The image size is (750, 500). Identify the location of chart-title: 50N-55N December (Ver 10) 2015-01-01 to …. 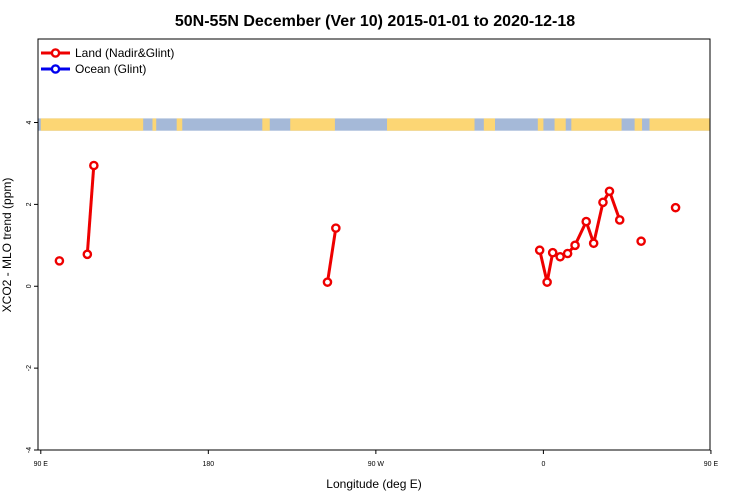
(375, 21).